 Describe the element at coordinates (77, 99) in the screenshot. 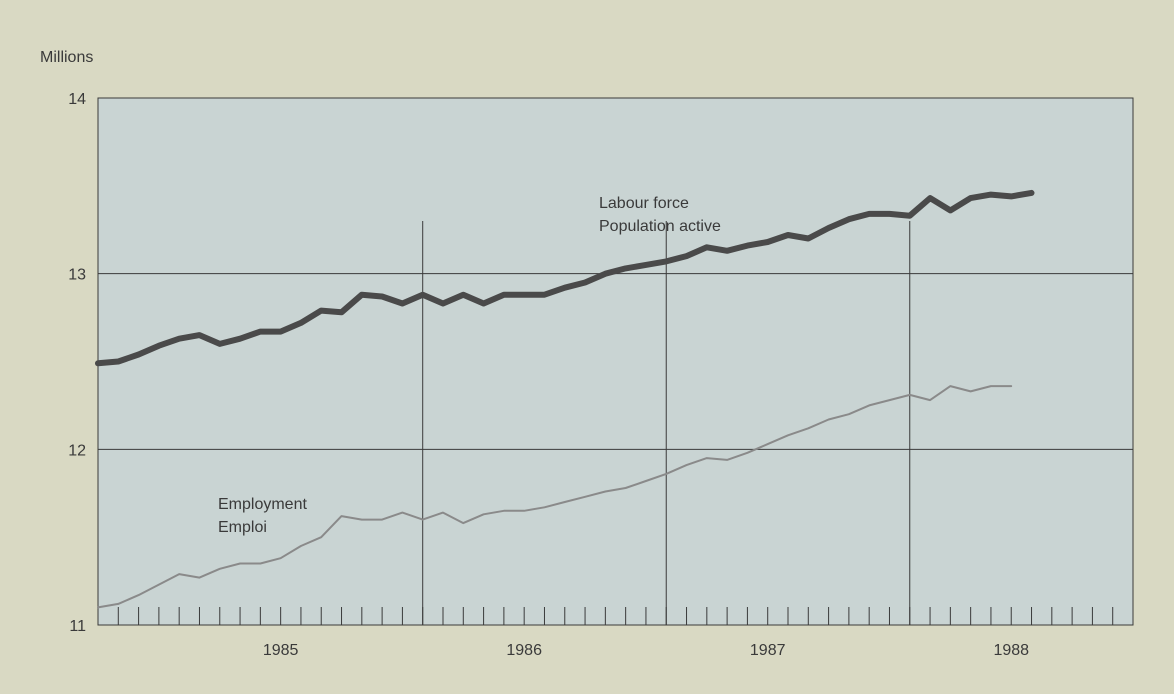

I see `y-tick-label: 14` at that location.